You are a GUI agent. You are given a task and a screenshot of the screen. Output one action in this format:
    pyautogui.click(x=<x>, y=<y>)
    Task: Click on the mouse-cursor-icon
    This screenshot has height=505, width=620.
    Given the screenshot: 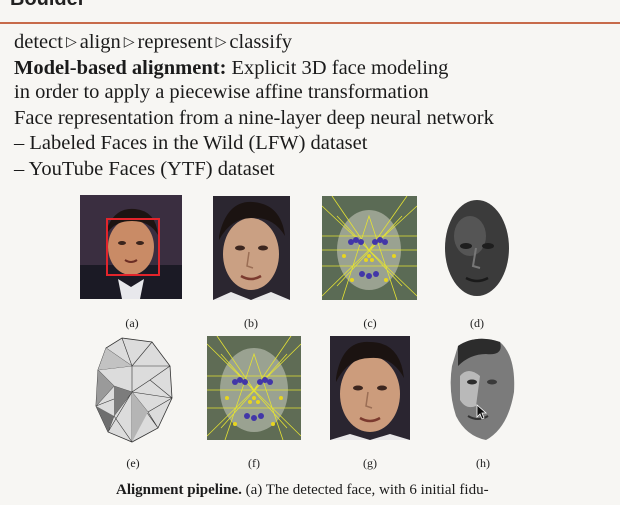 What is the action you would take?
    pyautogui.click(x=482, y=412)
    